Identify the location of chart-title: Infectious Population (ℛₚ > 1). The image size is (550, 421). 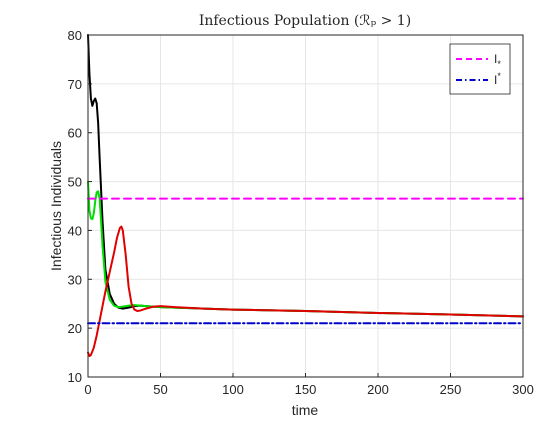
(305, 21).